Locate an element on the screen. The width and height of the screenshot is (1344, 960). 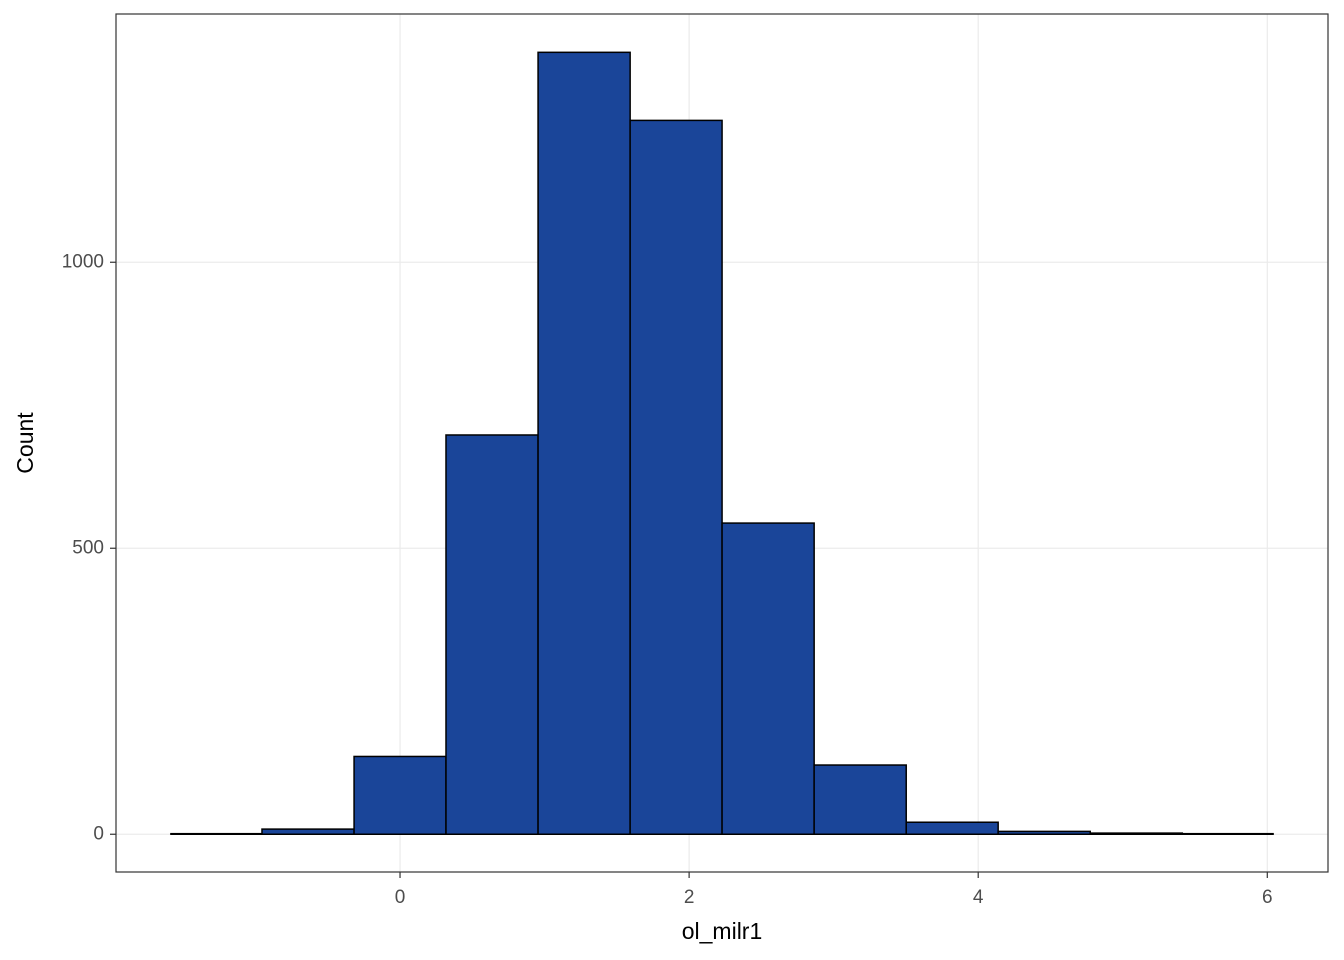
x-tick-label: 6 is located at coordinates (1267, 897).